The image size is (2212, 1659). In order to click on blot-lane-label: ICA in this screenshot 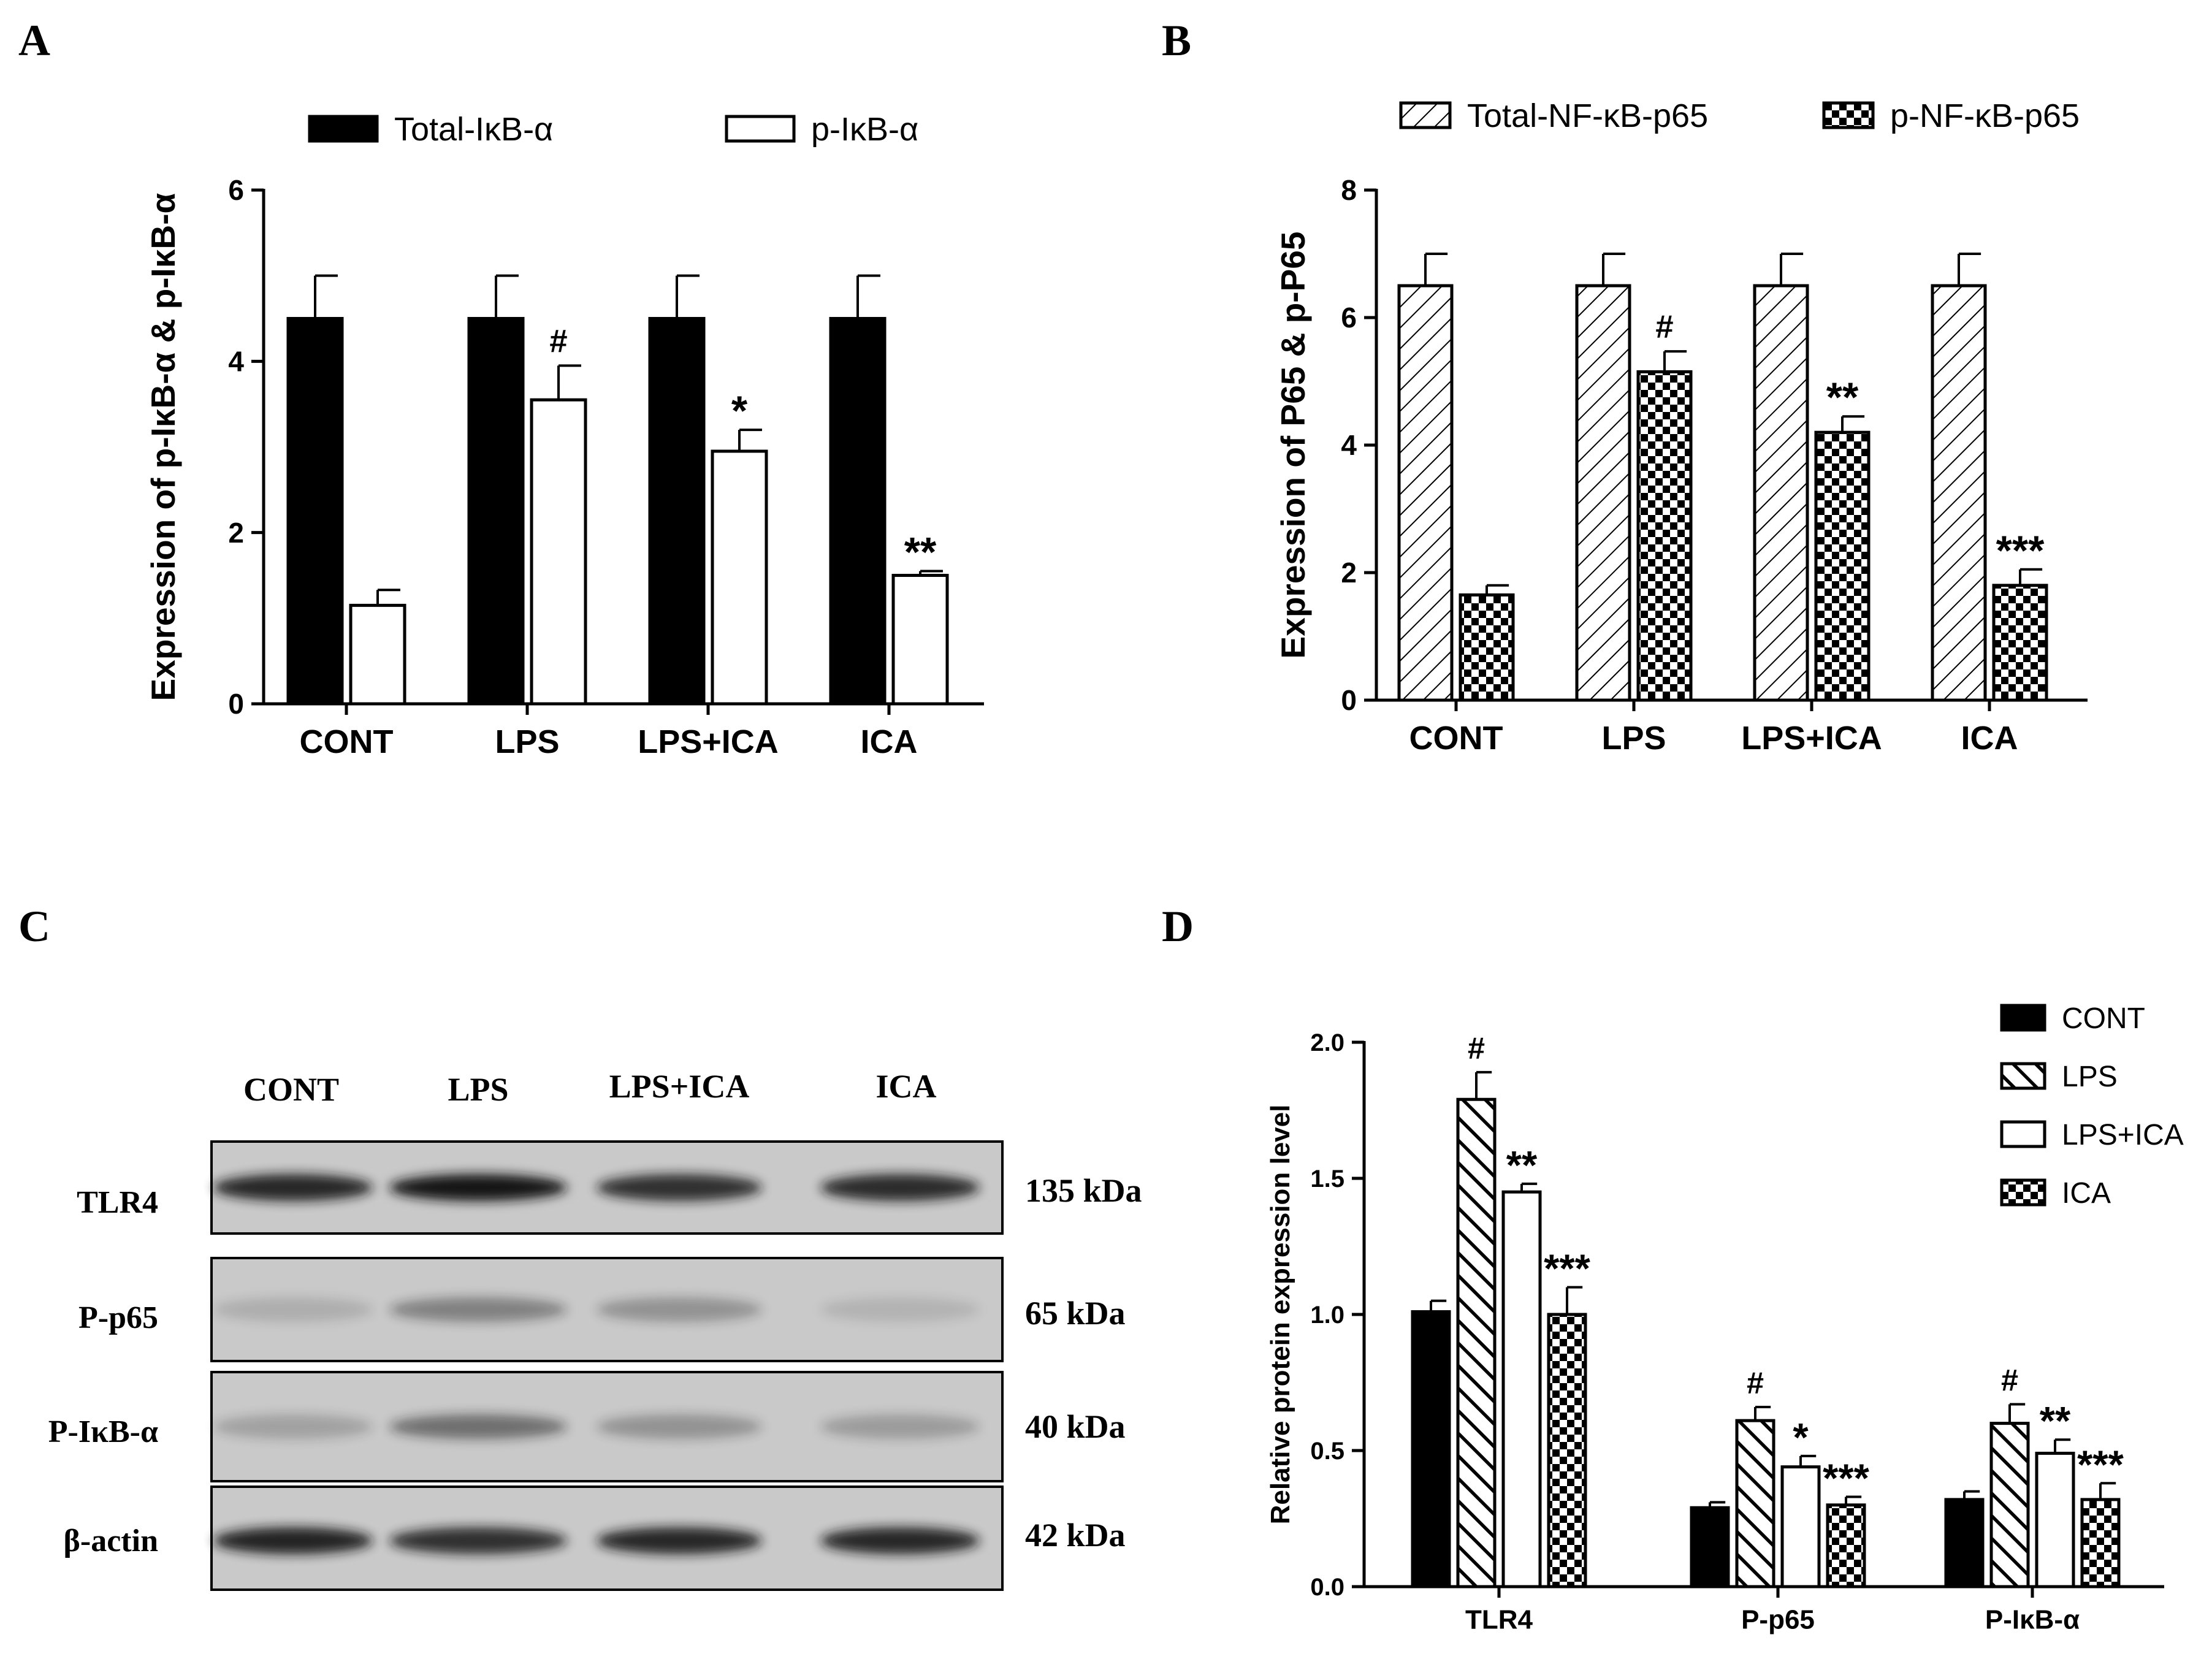, I will do `click(905, 1086)`.